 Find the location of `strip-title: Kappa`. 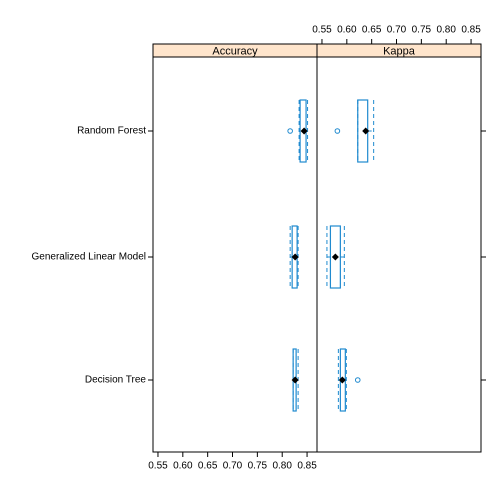

strip-title: Kappa is located at coordinates (399, 51).